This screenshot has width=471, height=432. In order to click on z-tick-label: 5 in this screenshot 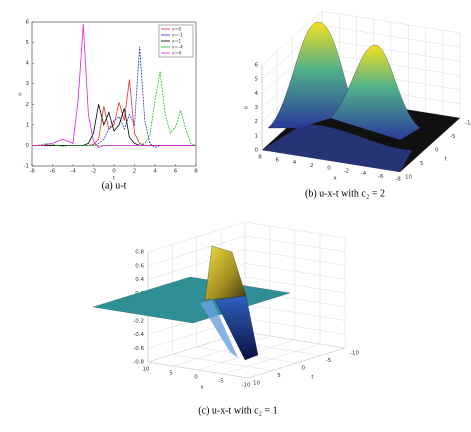, I will do `click(257, 80)`.